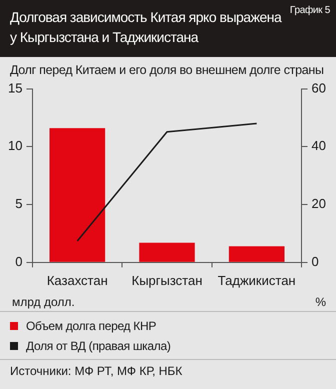 Image resolution: width=336 pixels, height=389 pixels. Describe the element at coordinates (18, 204) in the screenshot. I see `y-tick-label: 5` at that location.